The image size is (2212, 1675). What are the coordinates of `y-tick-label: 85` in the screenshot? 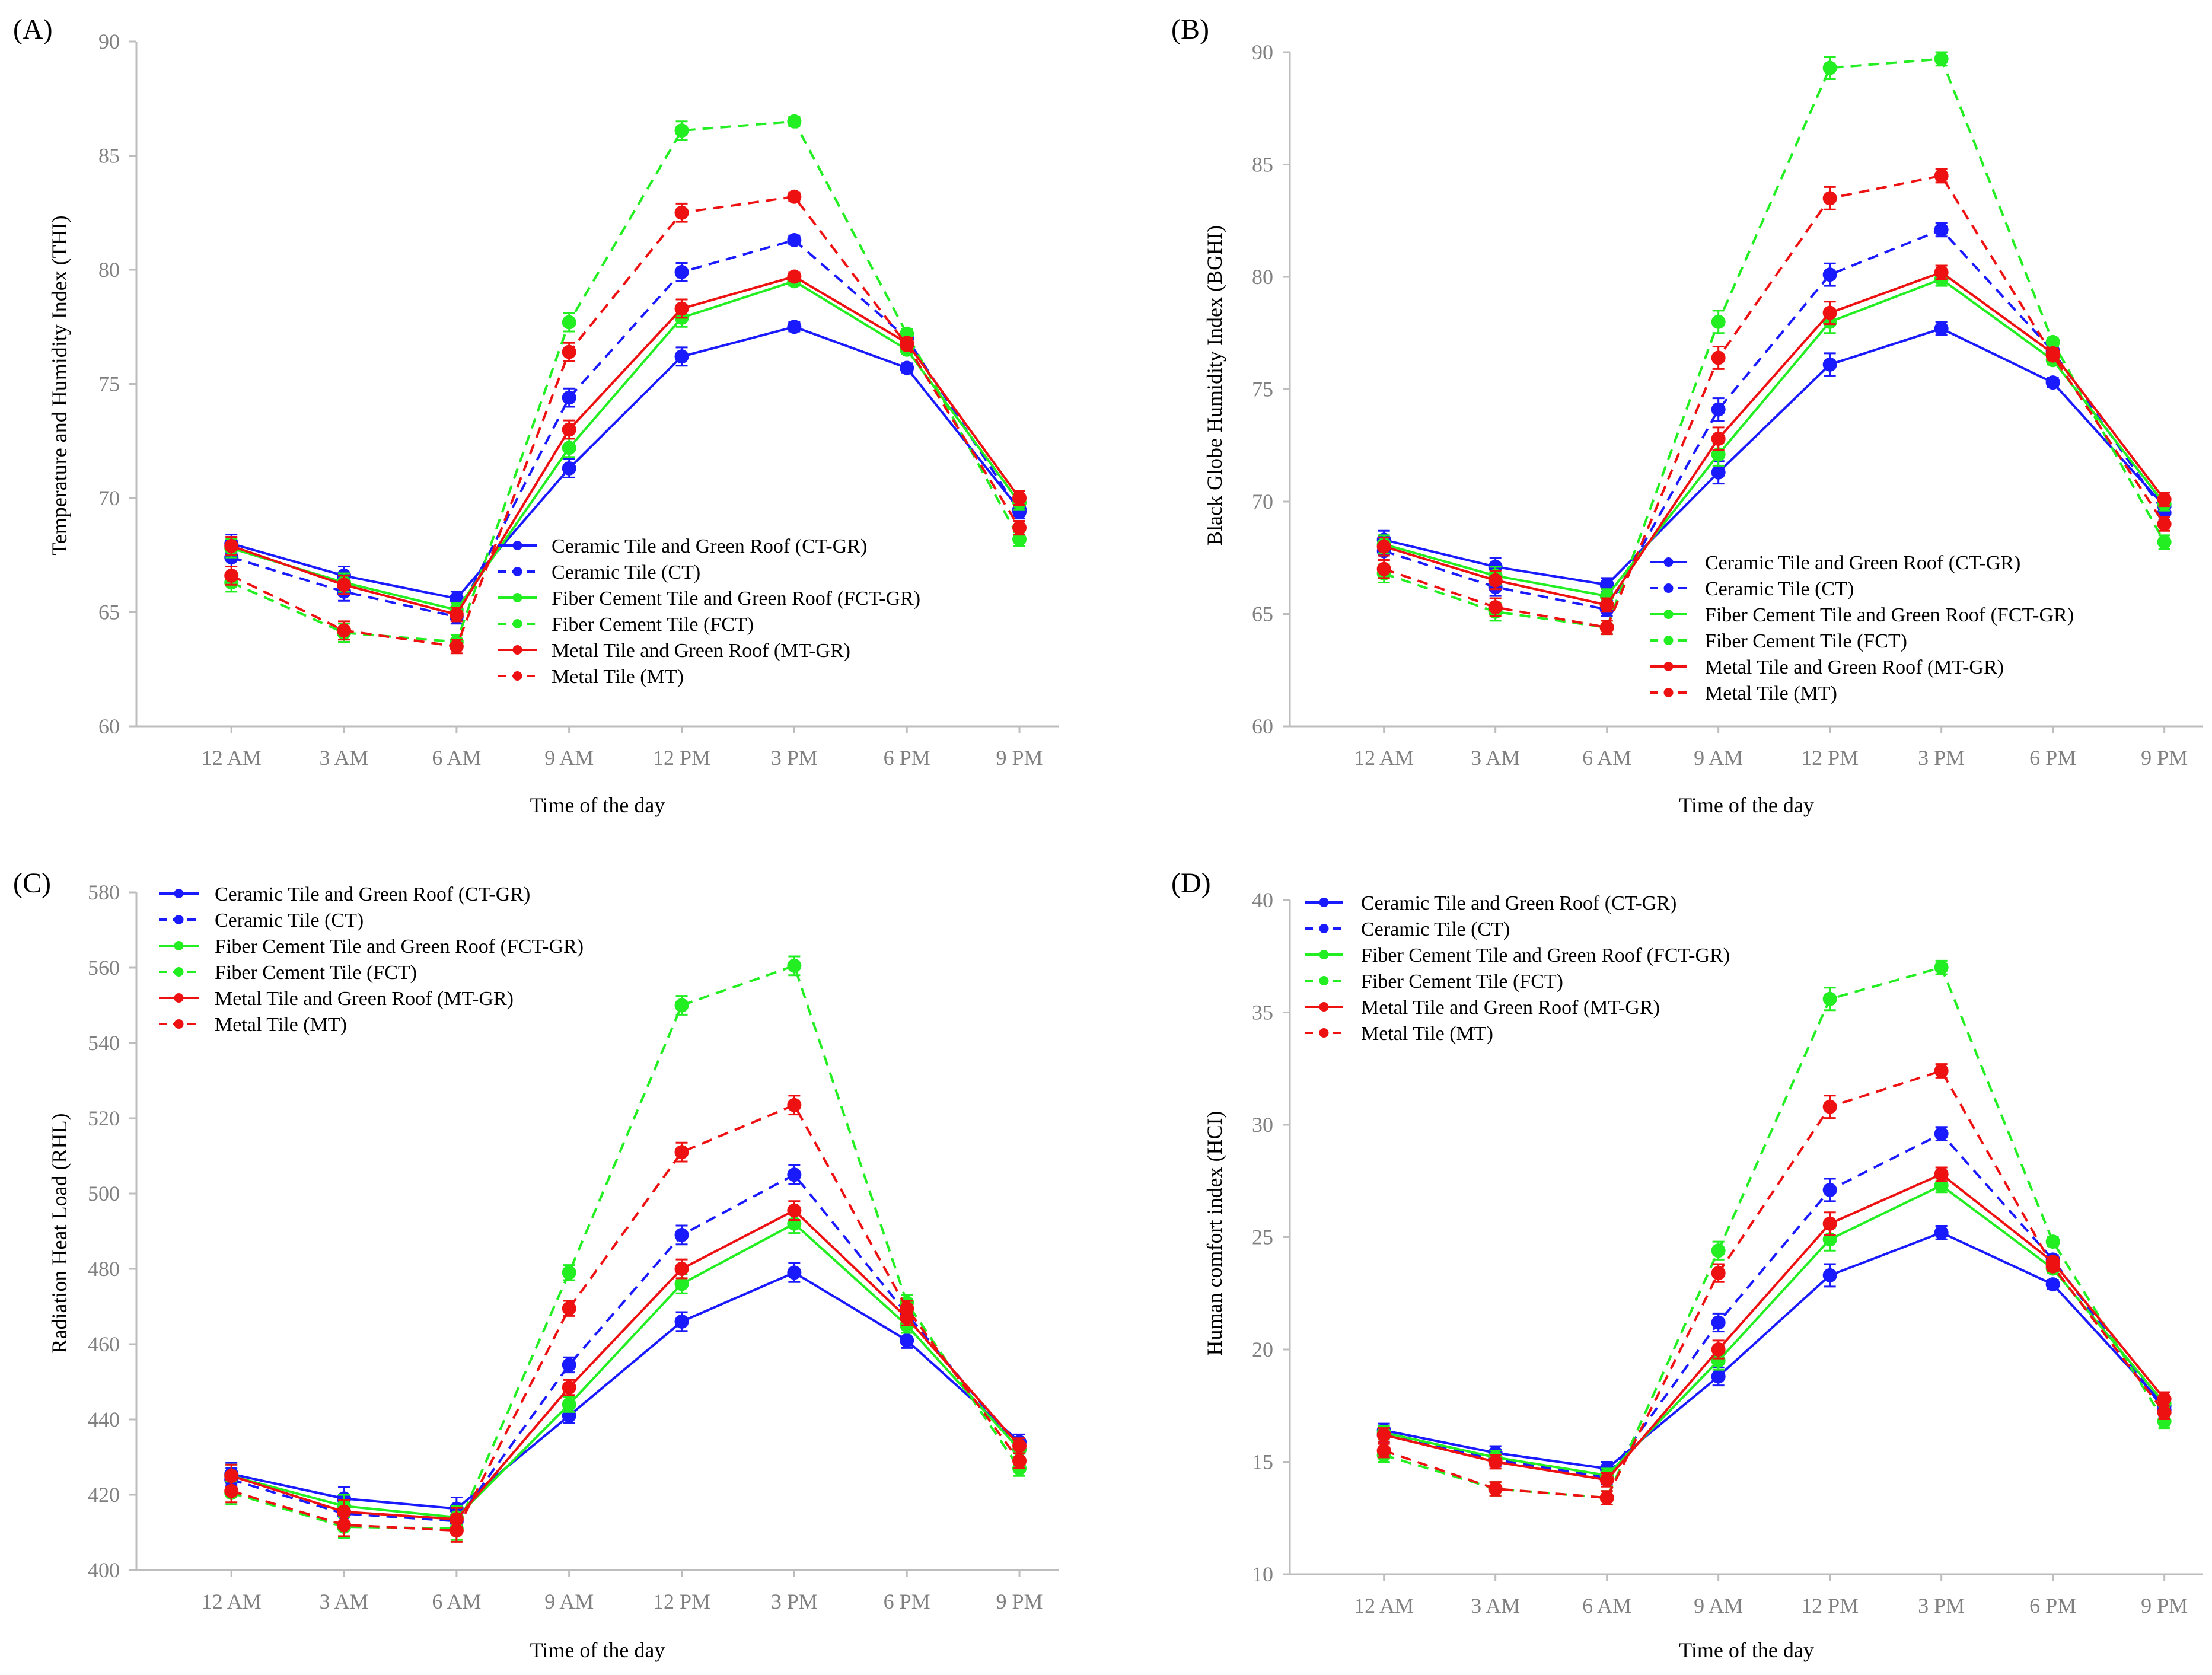 It's located at (109, 156).